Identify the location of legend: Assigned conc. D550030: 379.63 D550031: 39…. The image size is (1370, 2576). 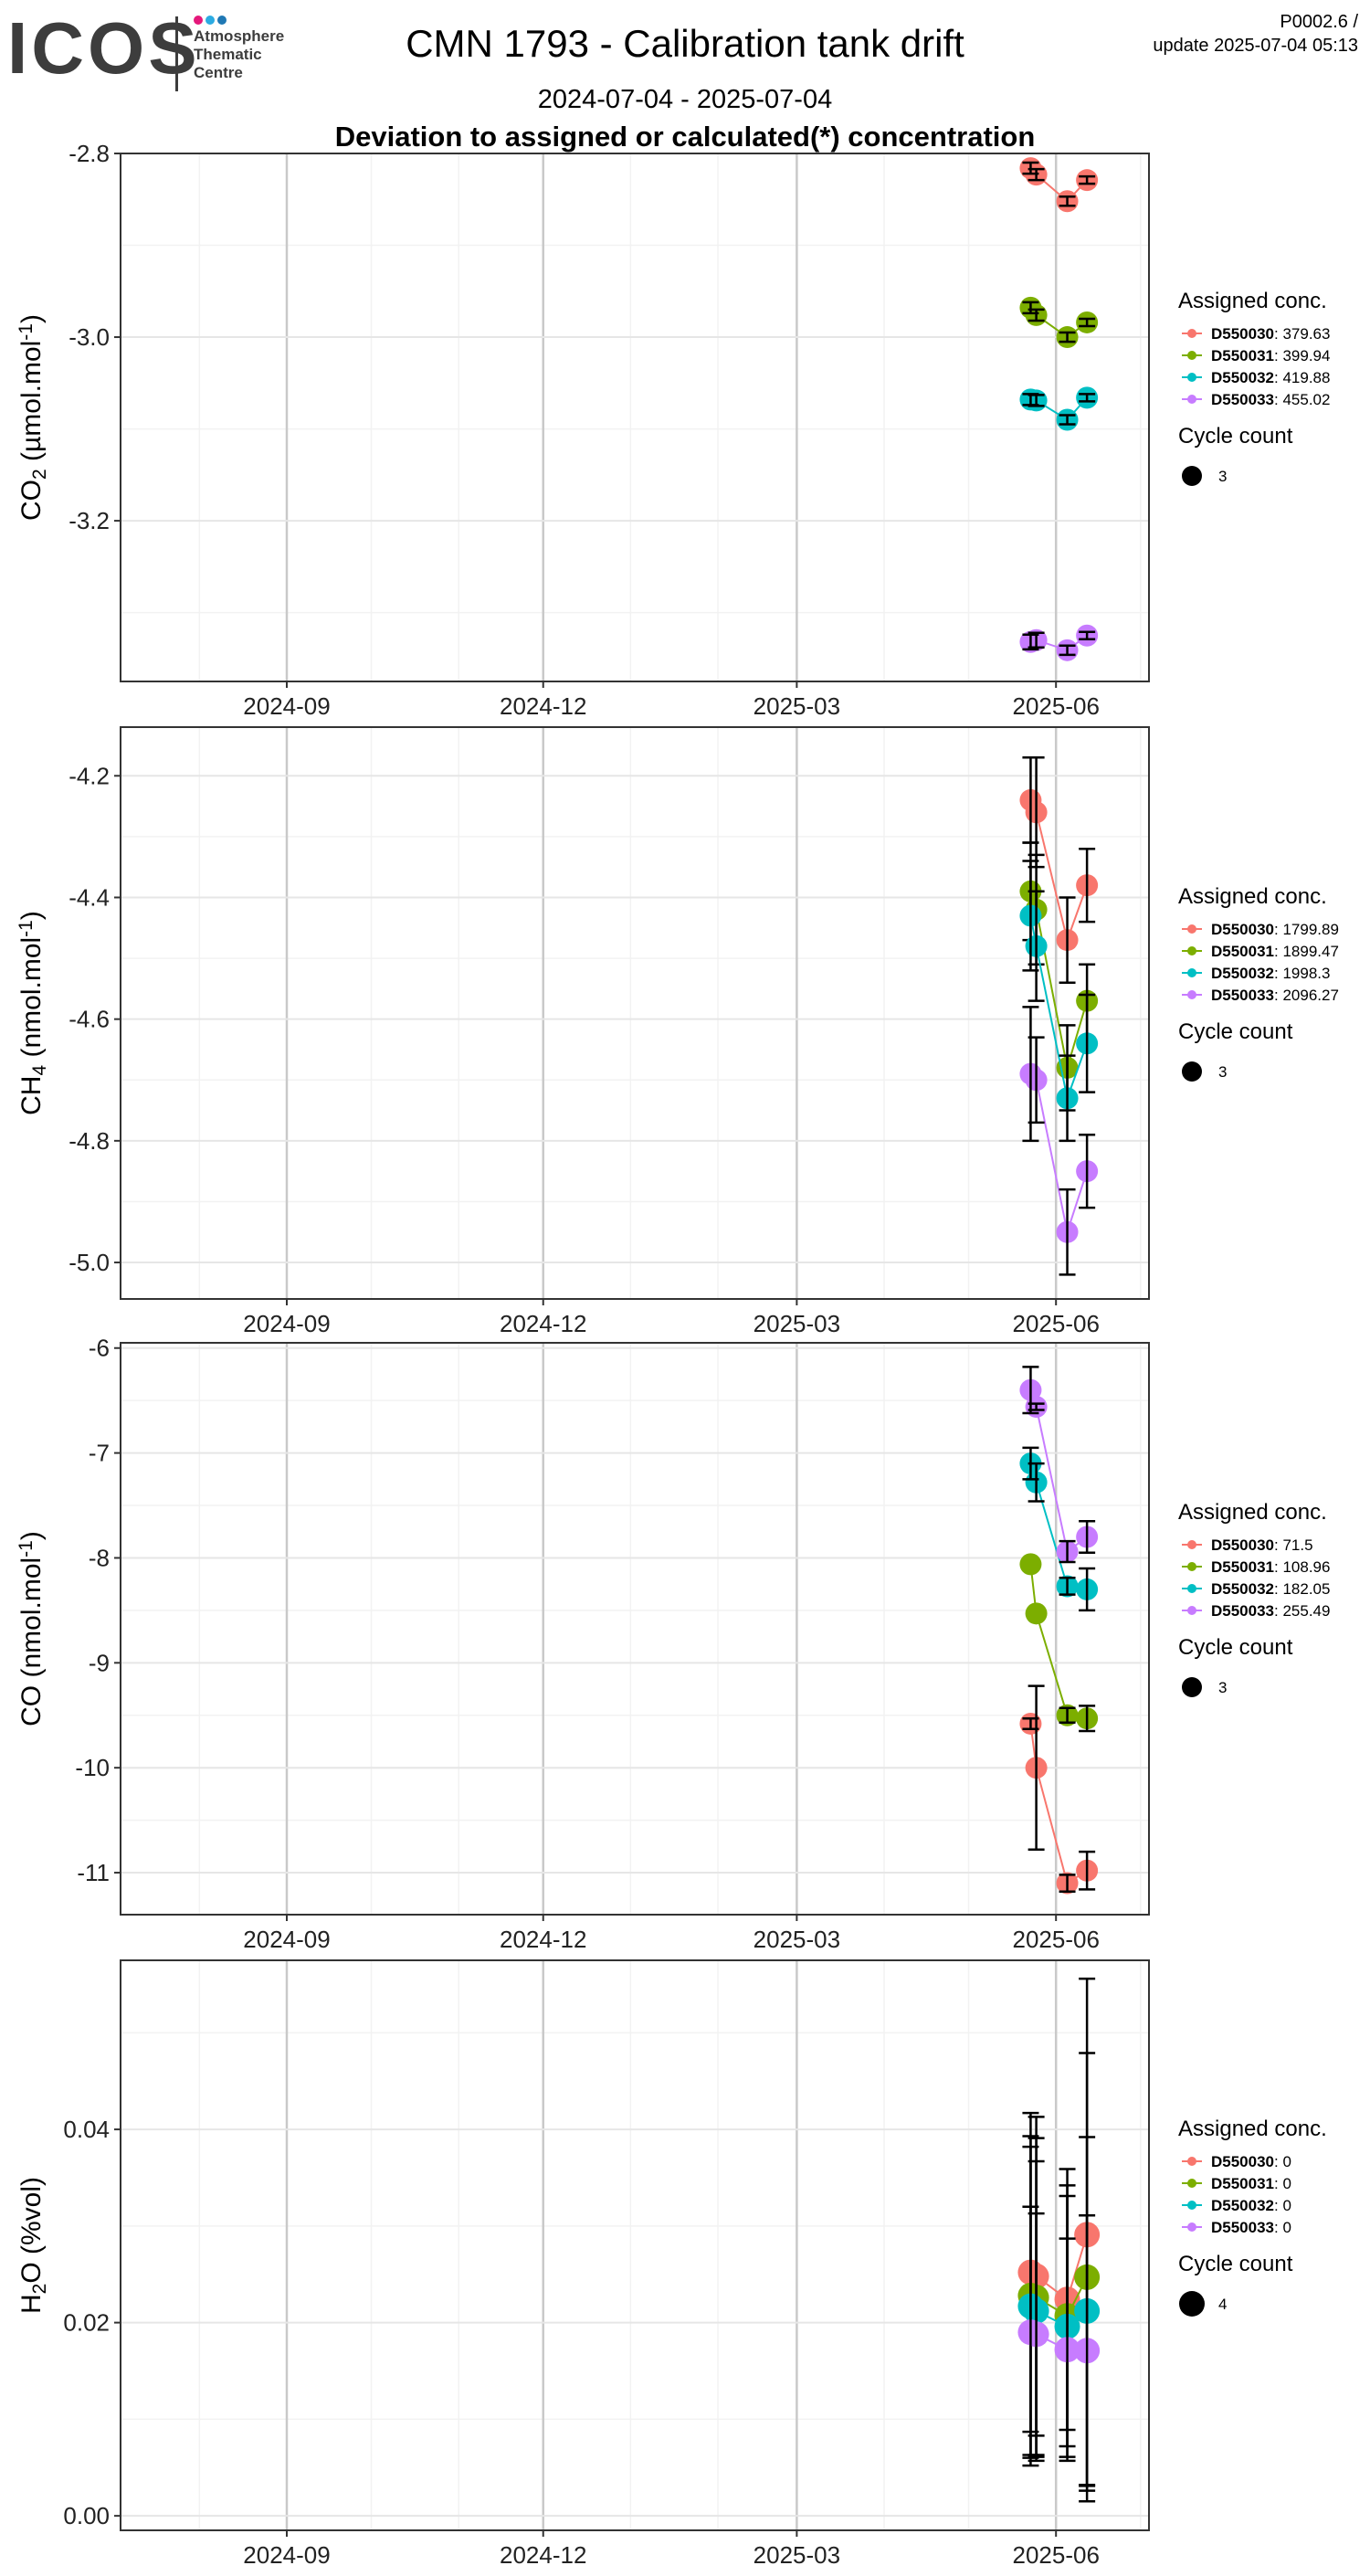
(1254, 387).